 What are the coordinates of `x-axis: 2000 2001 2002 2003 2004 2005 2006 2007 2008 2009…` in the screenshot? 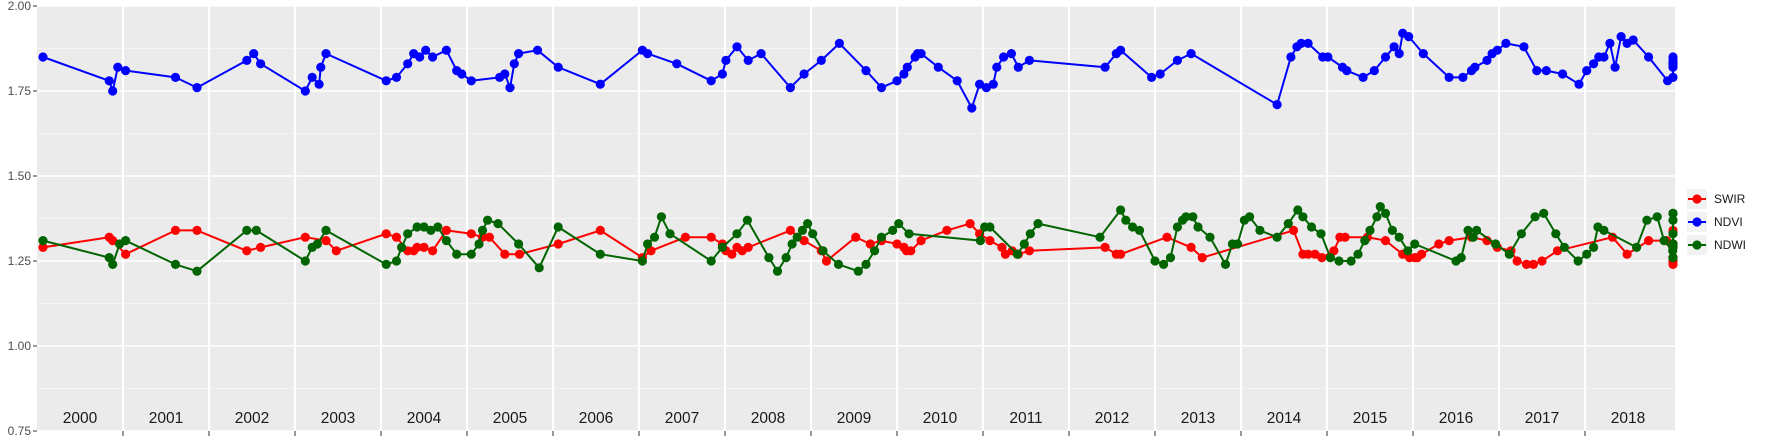 It's located at (854, 423).